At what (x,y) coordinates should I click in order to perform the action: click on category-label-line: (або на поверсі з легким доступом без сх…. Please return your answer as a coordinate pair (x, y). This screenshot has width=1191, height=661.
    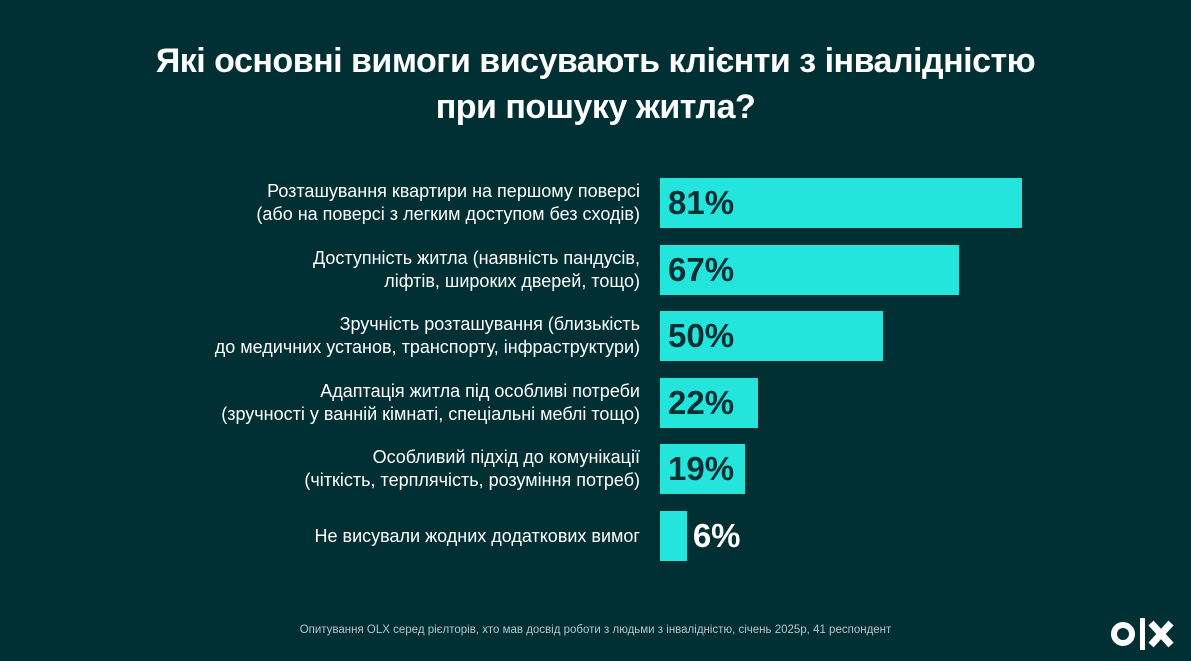
    Looking at the image, I should click on (448, 214).